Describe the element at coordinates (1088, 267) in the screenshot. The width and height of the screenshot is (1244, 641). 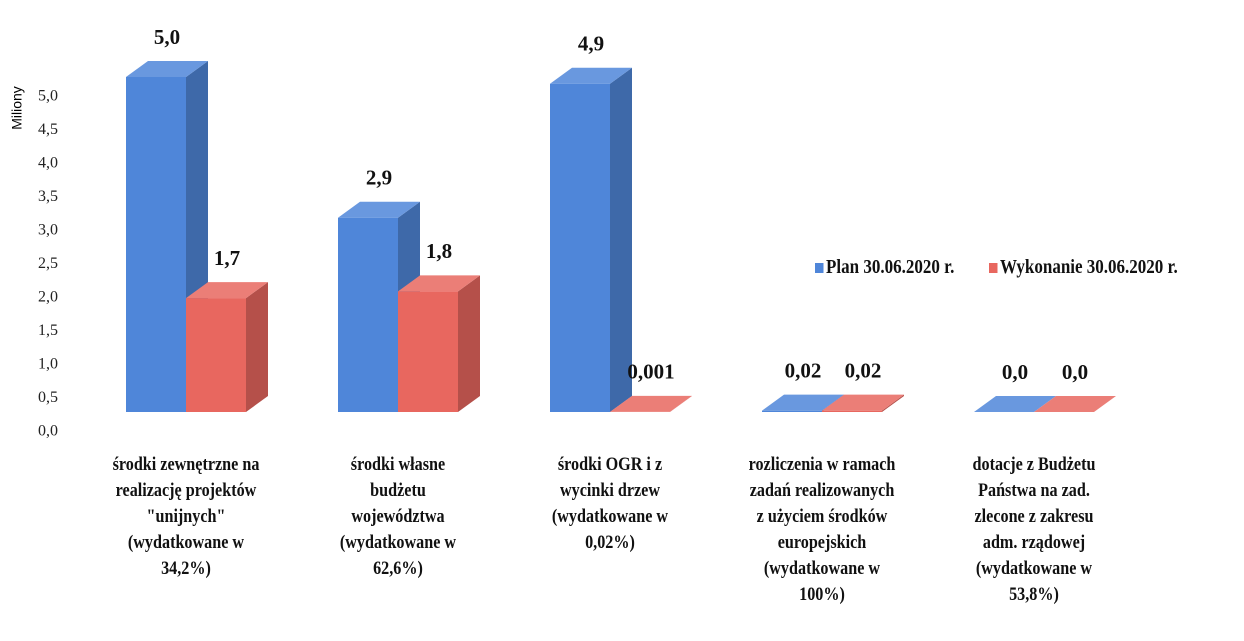
I see `legend-label: Wykonanie 30.06.2020 r.` at that location.